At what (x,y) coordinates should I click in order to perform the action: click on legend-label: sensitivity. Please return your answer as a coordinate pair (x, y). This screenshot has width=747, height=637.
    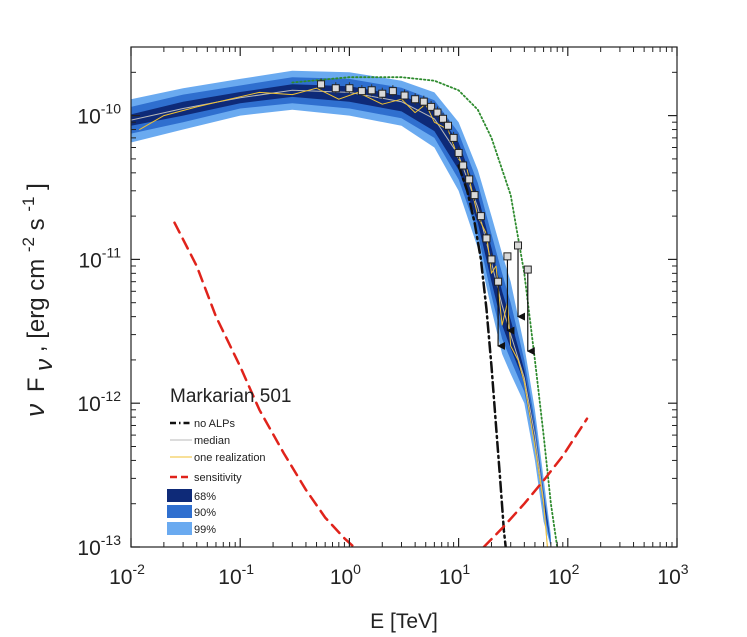
    Looking at the image, I should click on (218, 478).